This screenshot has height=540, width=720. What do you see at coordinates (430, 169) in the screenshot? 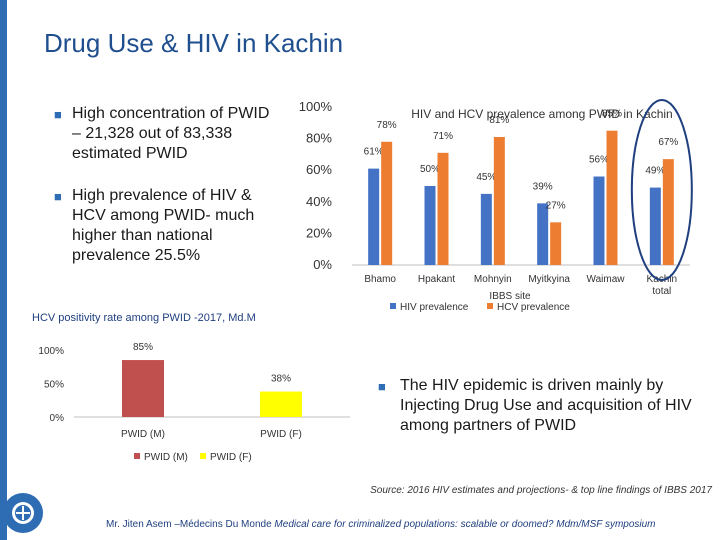
I see `data-label: 50%` at bounding box center [430, 169].